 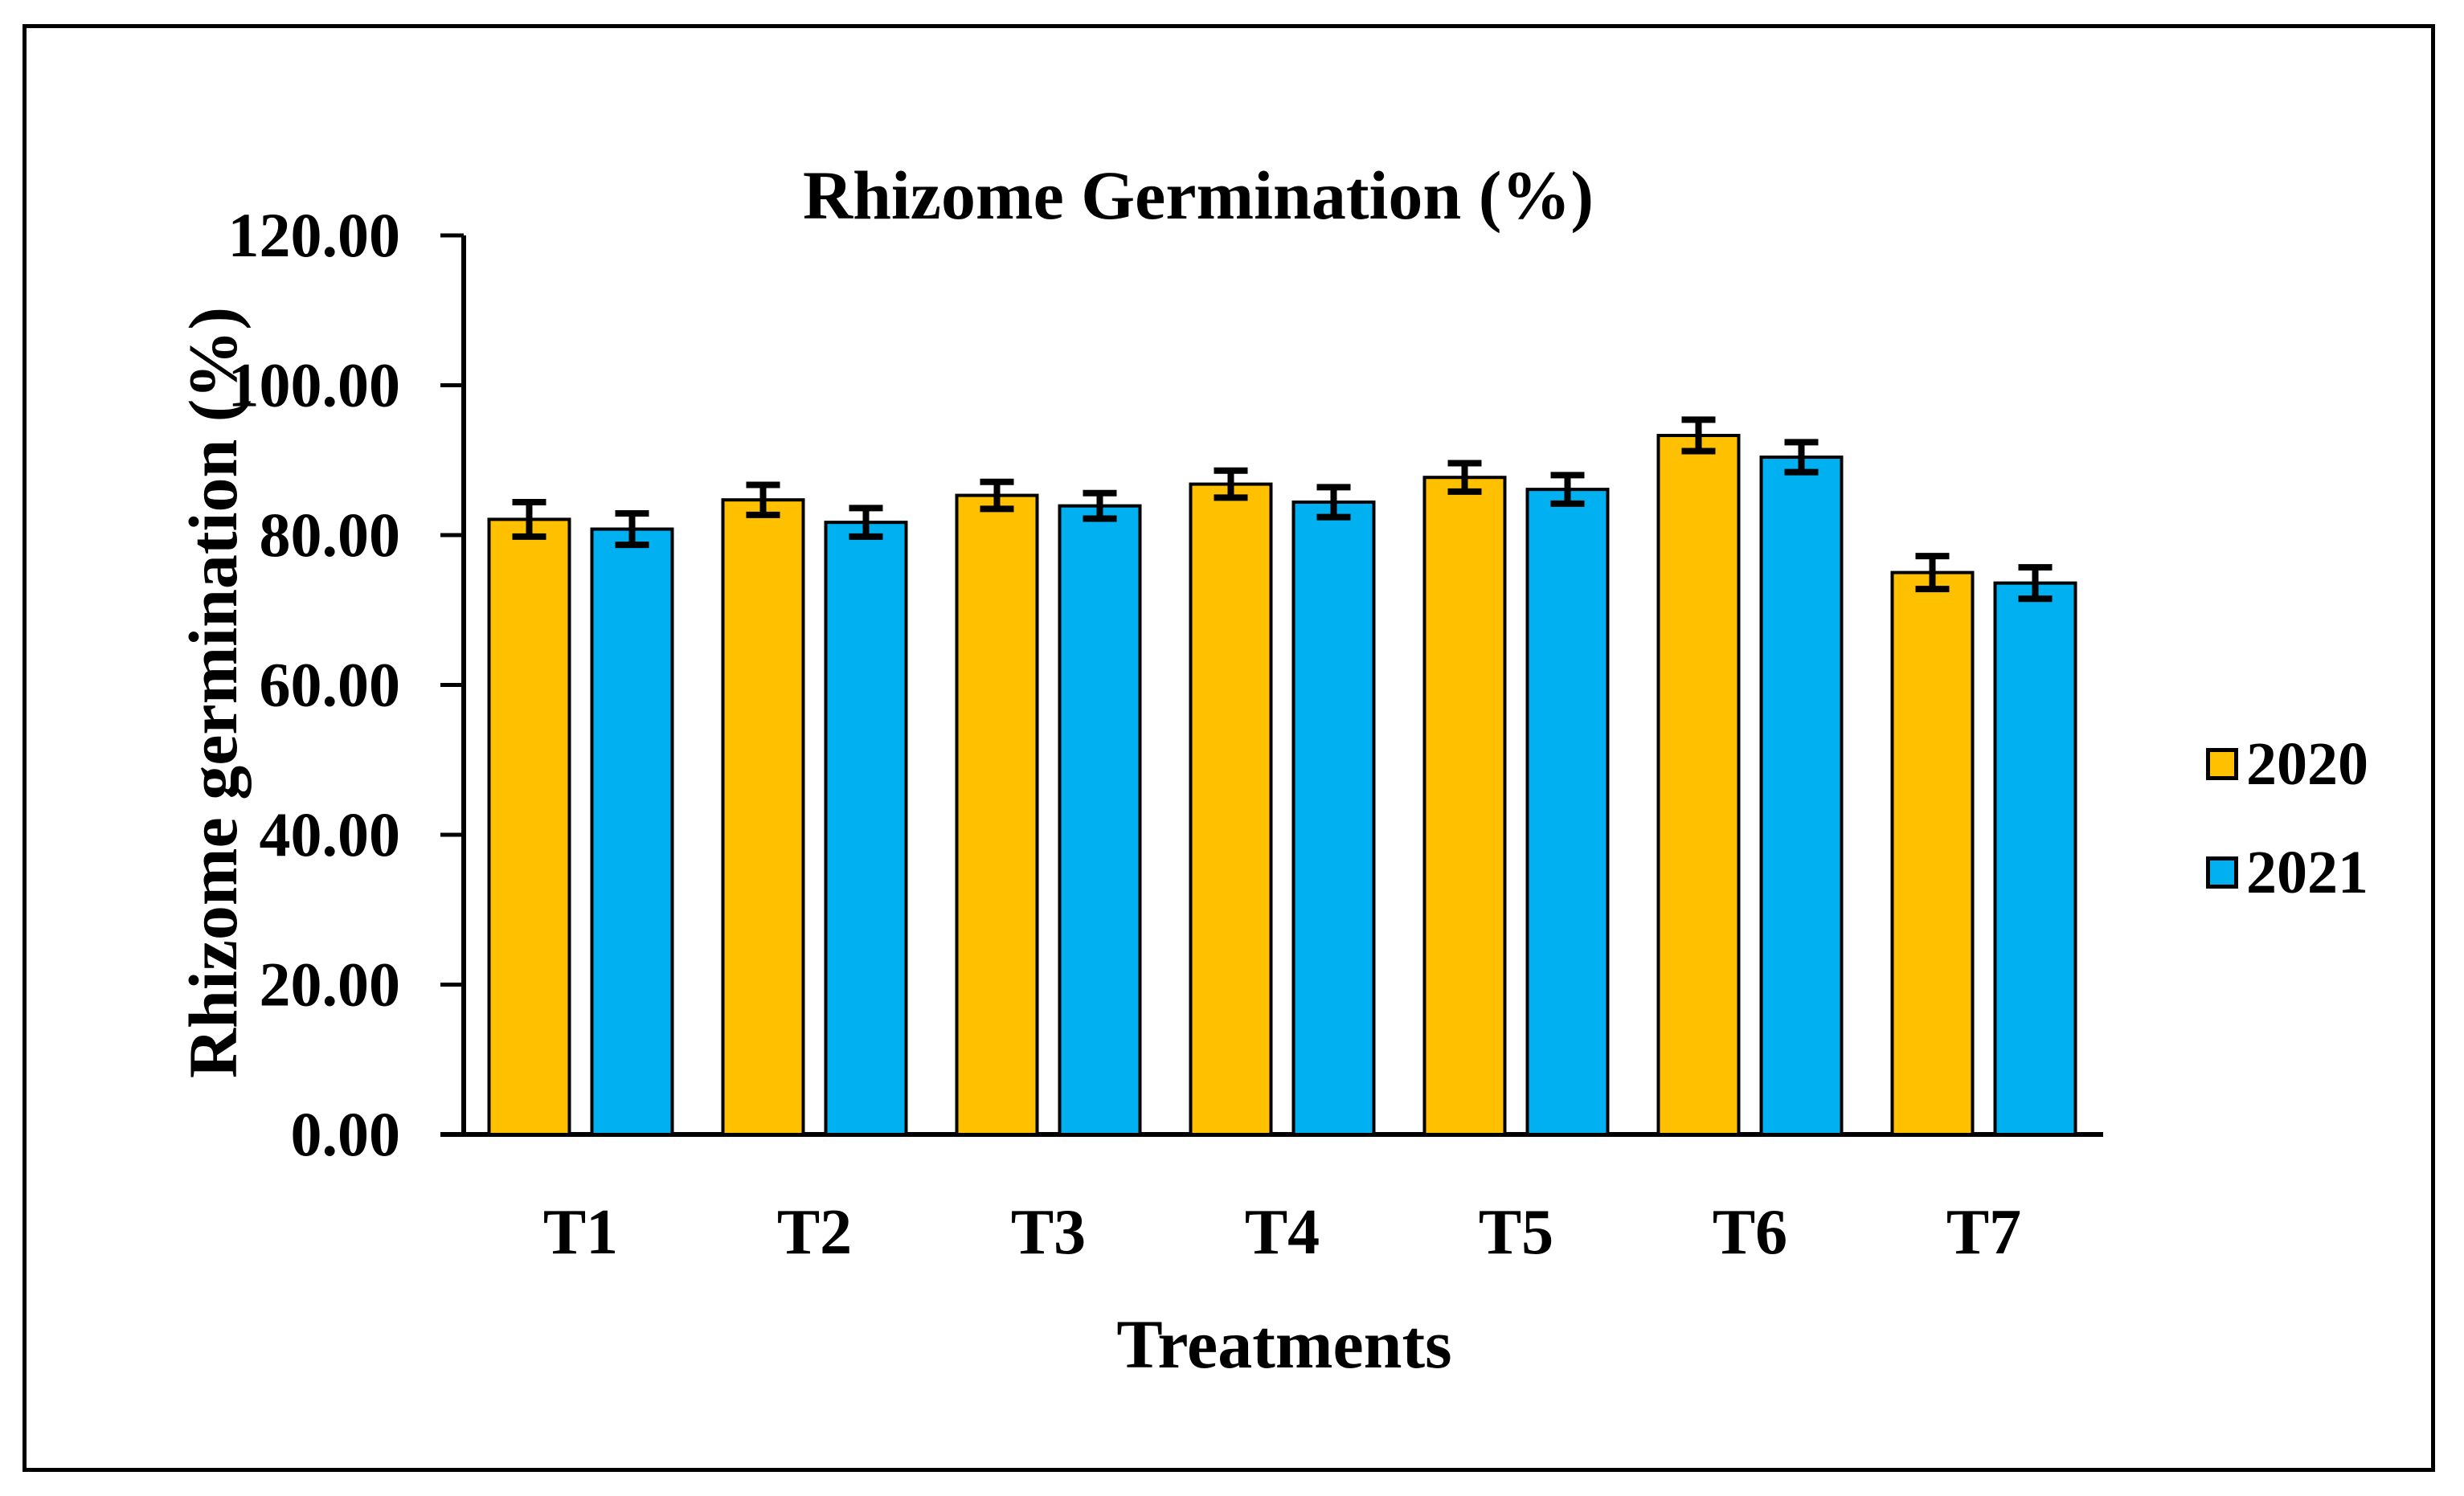 I want to click on x-category-label-T1: T1, so click(x=580, y=1233).